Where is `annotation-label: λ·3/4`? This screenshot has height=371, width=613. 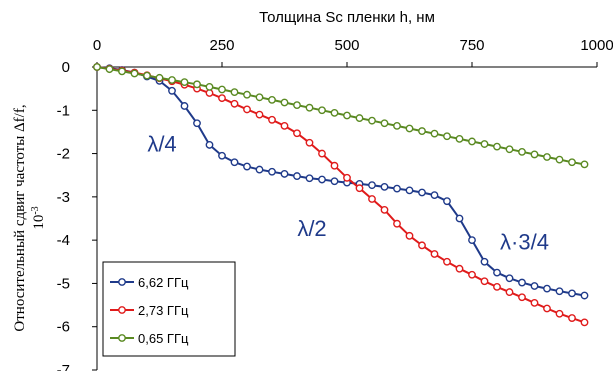 annotation-label: λ·3/4 is located at coordinates (524, 242).